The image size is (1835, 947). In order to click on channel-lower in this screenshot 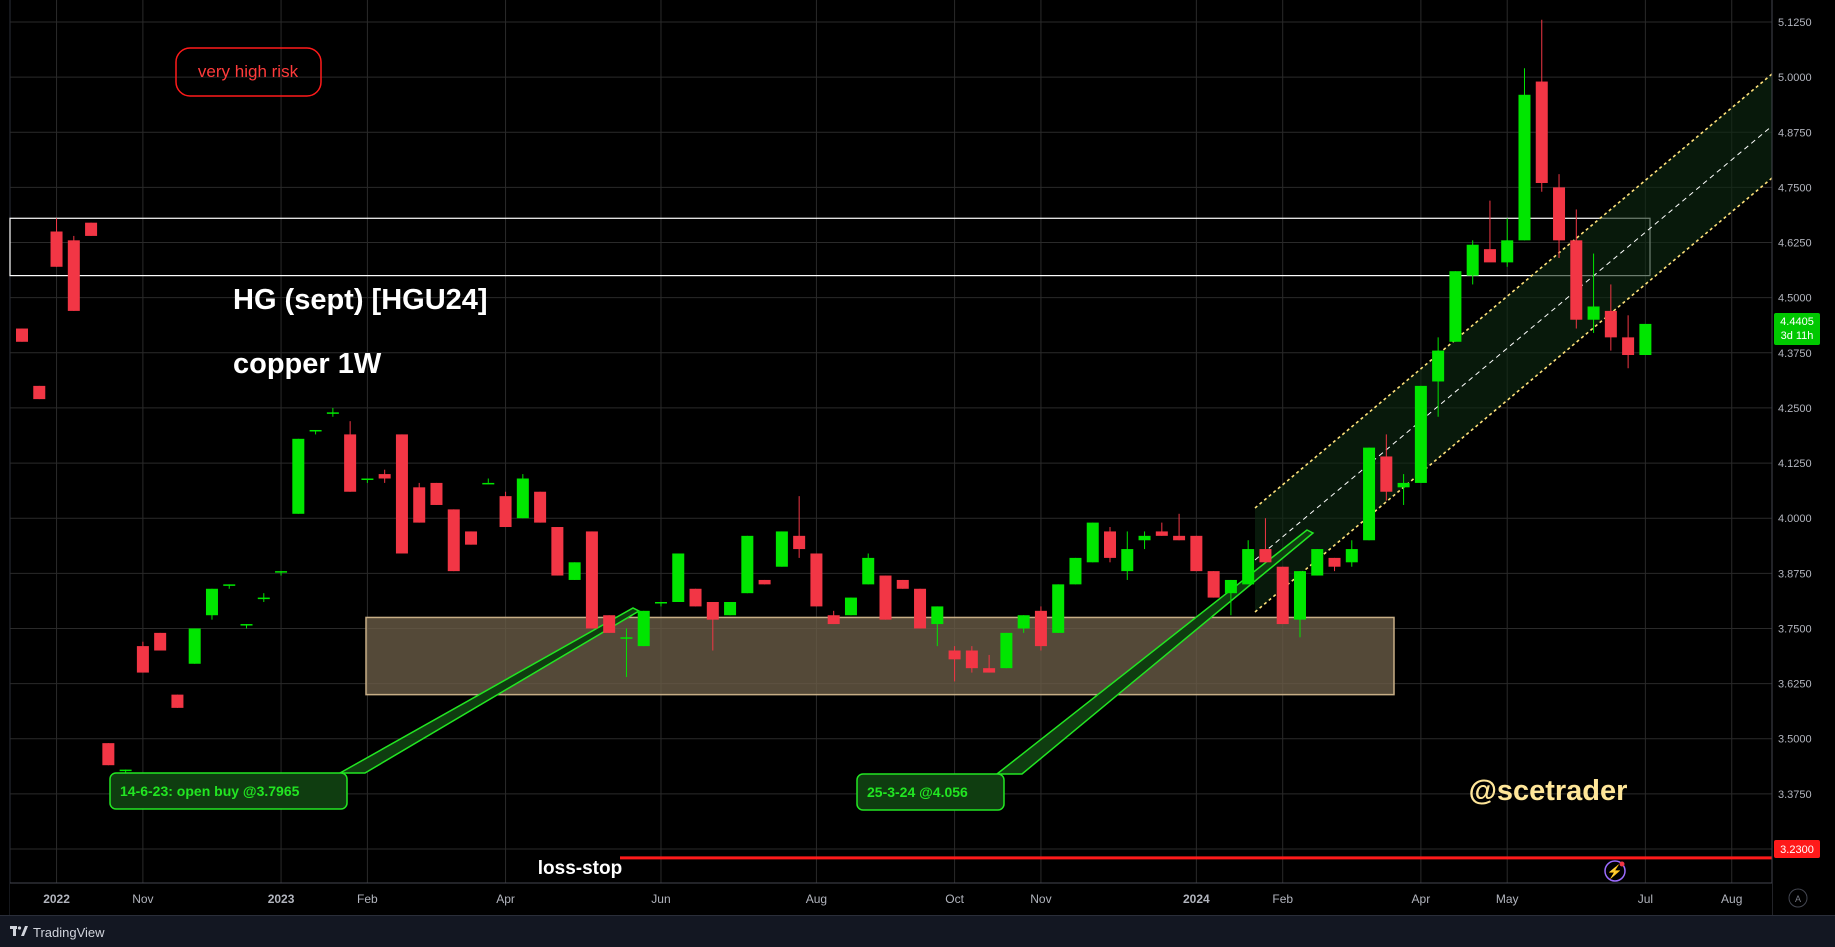, I will do `click(1513, 395)`.